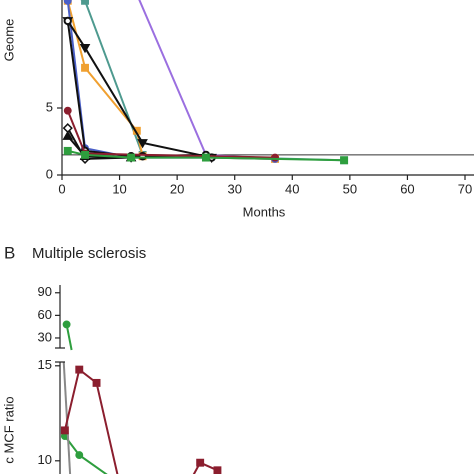 The image size is (474, 474). What do you see at coordinates (407, 188) in the screenshot?
I see `x-tick-label: 60` at bounding box center [407, 188].